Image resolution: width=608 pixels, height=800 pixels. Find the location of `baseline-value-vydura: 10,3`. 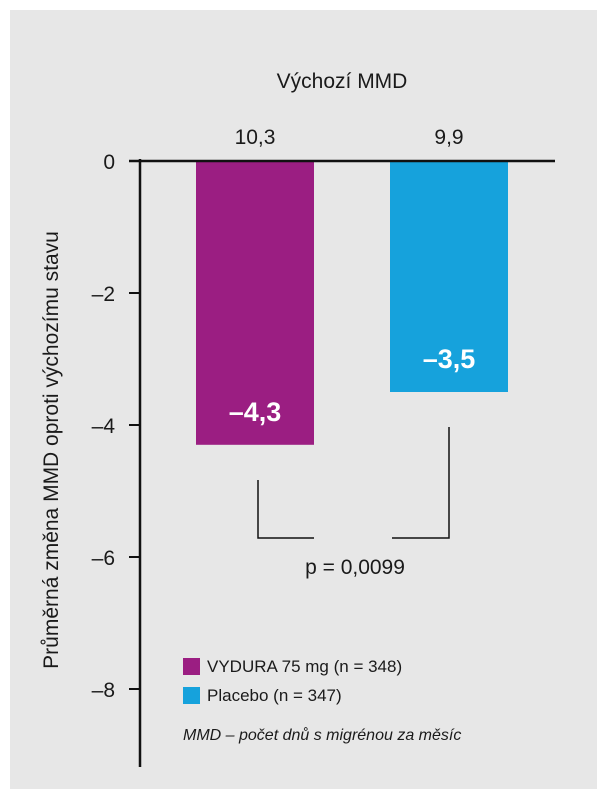

baseline-value-vydura: 10,3 is located at coordinates (255, 137).